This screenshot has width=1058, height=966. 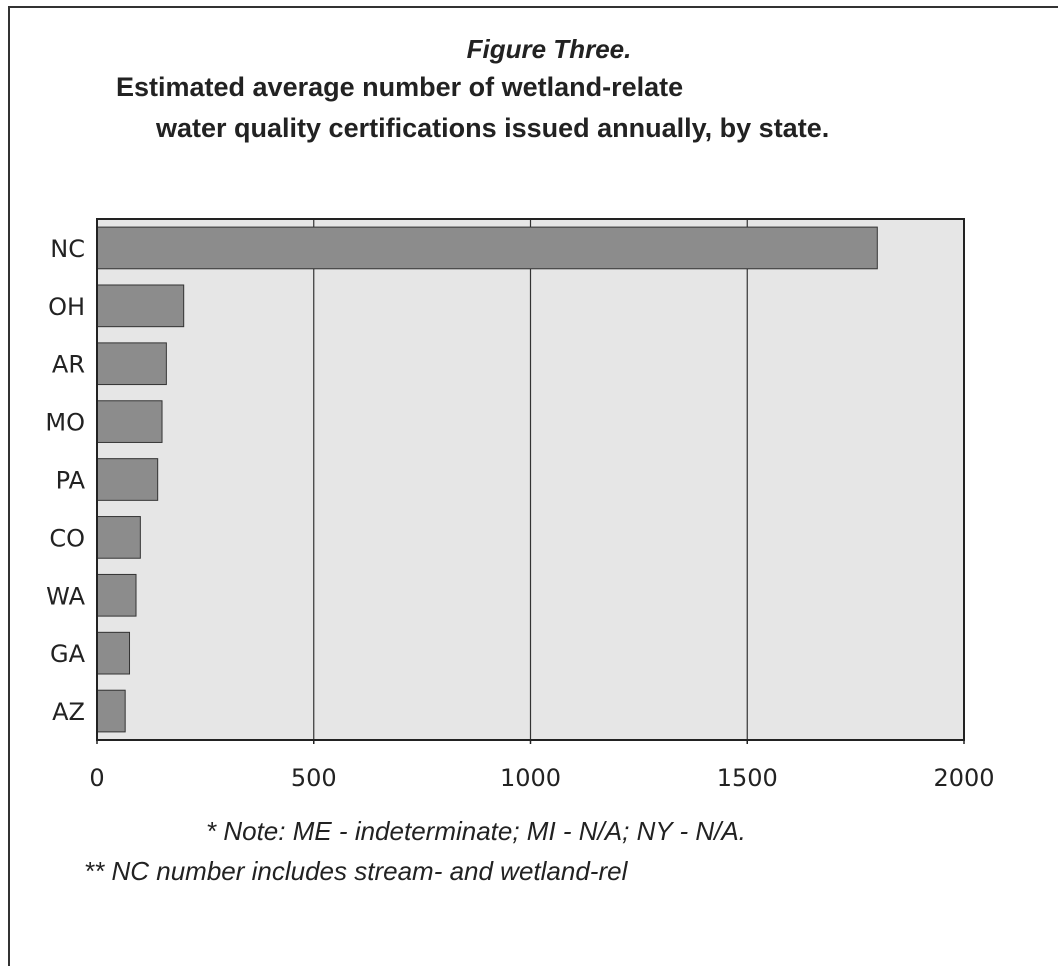 What do you see at coordinates (67, 249) in the screenshot?
I see `category-label-NC: NC` at bounding box center [67, 249].